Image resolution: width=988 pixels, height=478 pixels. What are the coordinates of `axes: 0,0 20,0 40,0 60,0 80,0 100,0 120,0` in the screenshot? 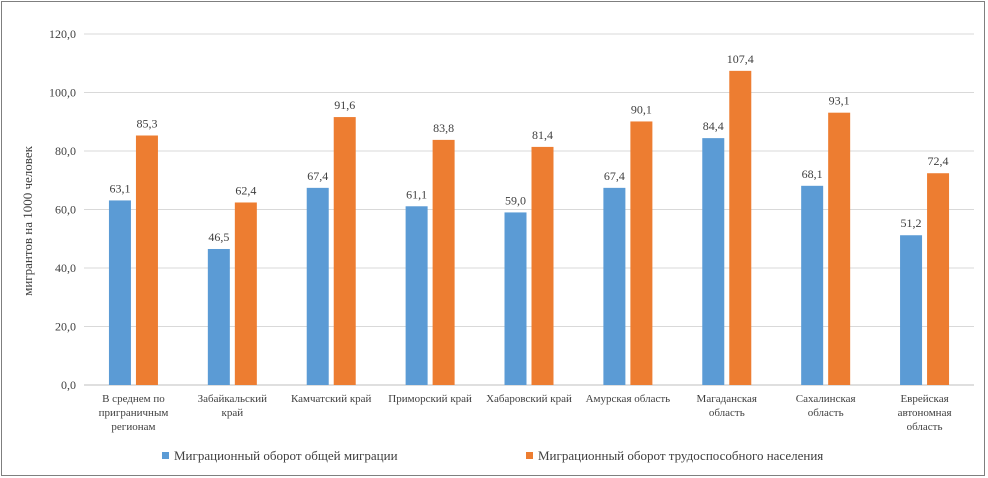 It's located at (62, 209).